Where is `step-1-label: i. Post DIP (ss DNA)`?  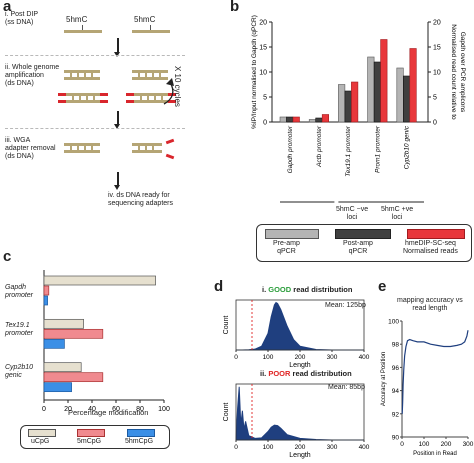 step-1-label: i. Post DIP (ss DNA) is located at coordinates (22, 18).